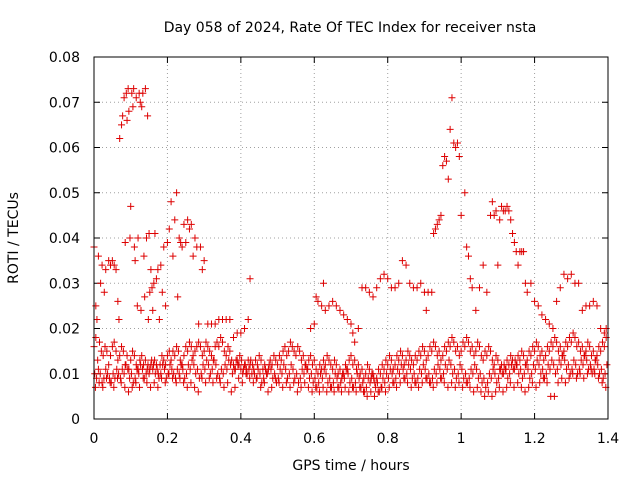 The width and height of the screenshot is (640, 480). I want to click on x-tick-label: 1.4, so click(608, 439).